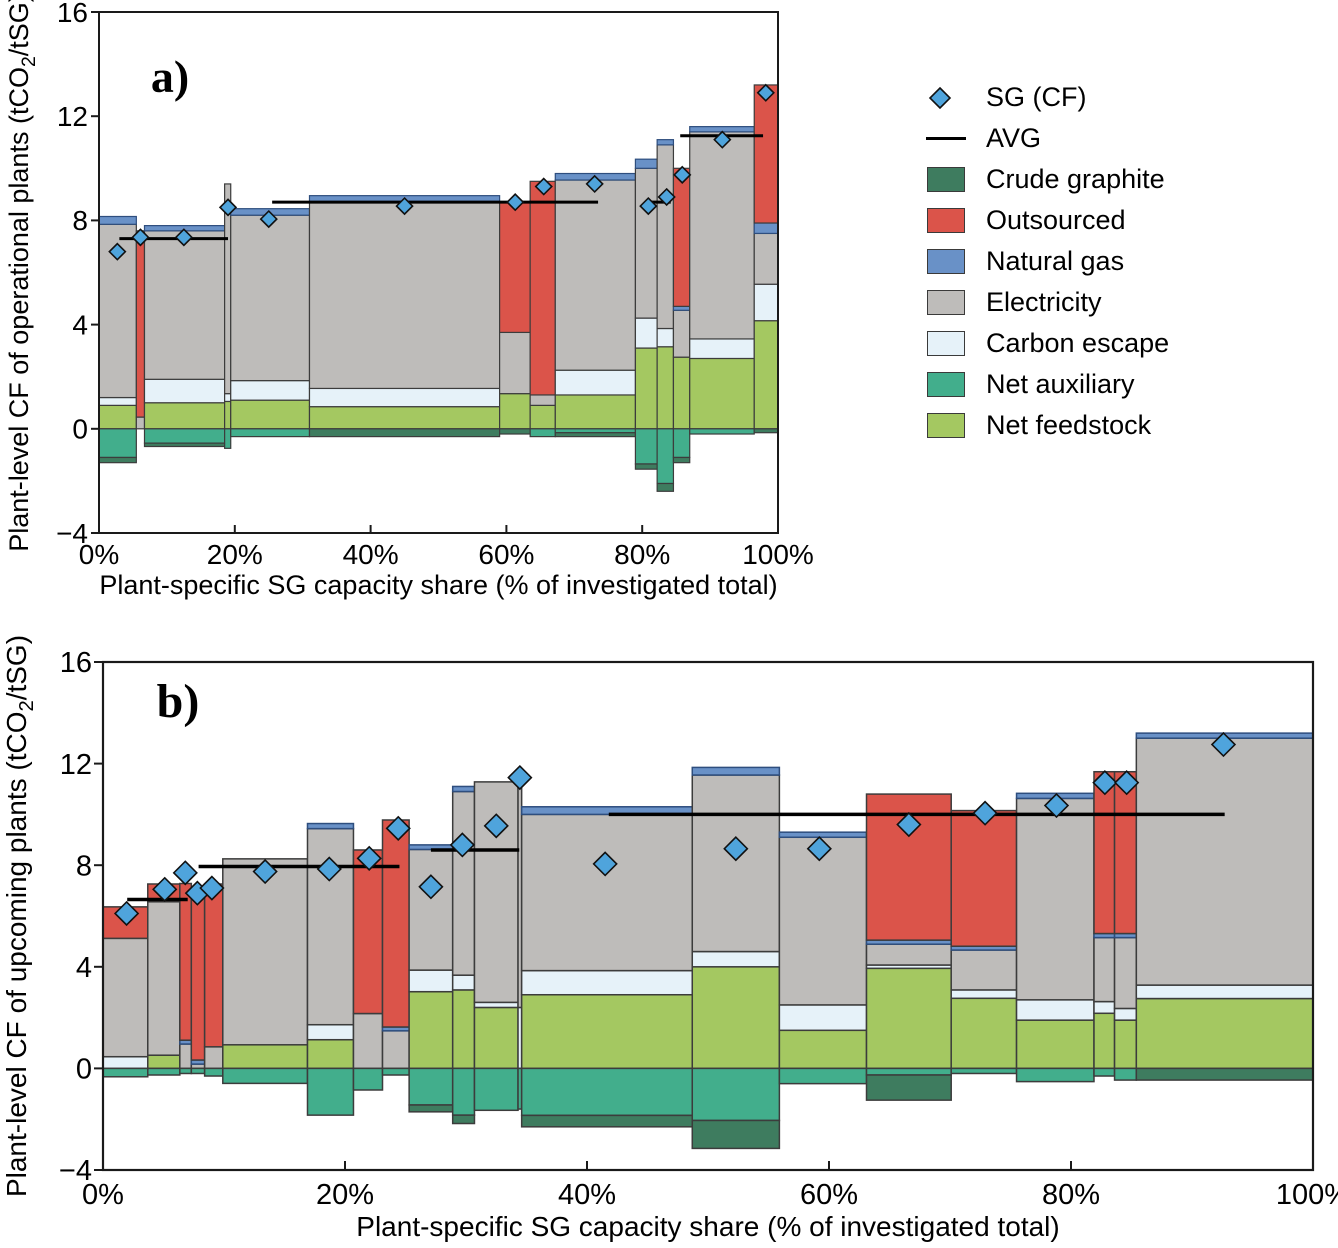 Image resolution: width=1338 pixels, height=1248 pixels. I want to click on legend-item-outsourced: Outsourced, so click(1047, 220).